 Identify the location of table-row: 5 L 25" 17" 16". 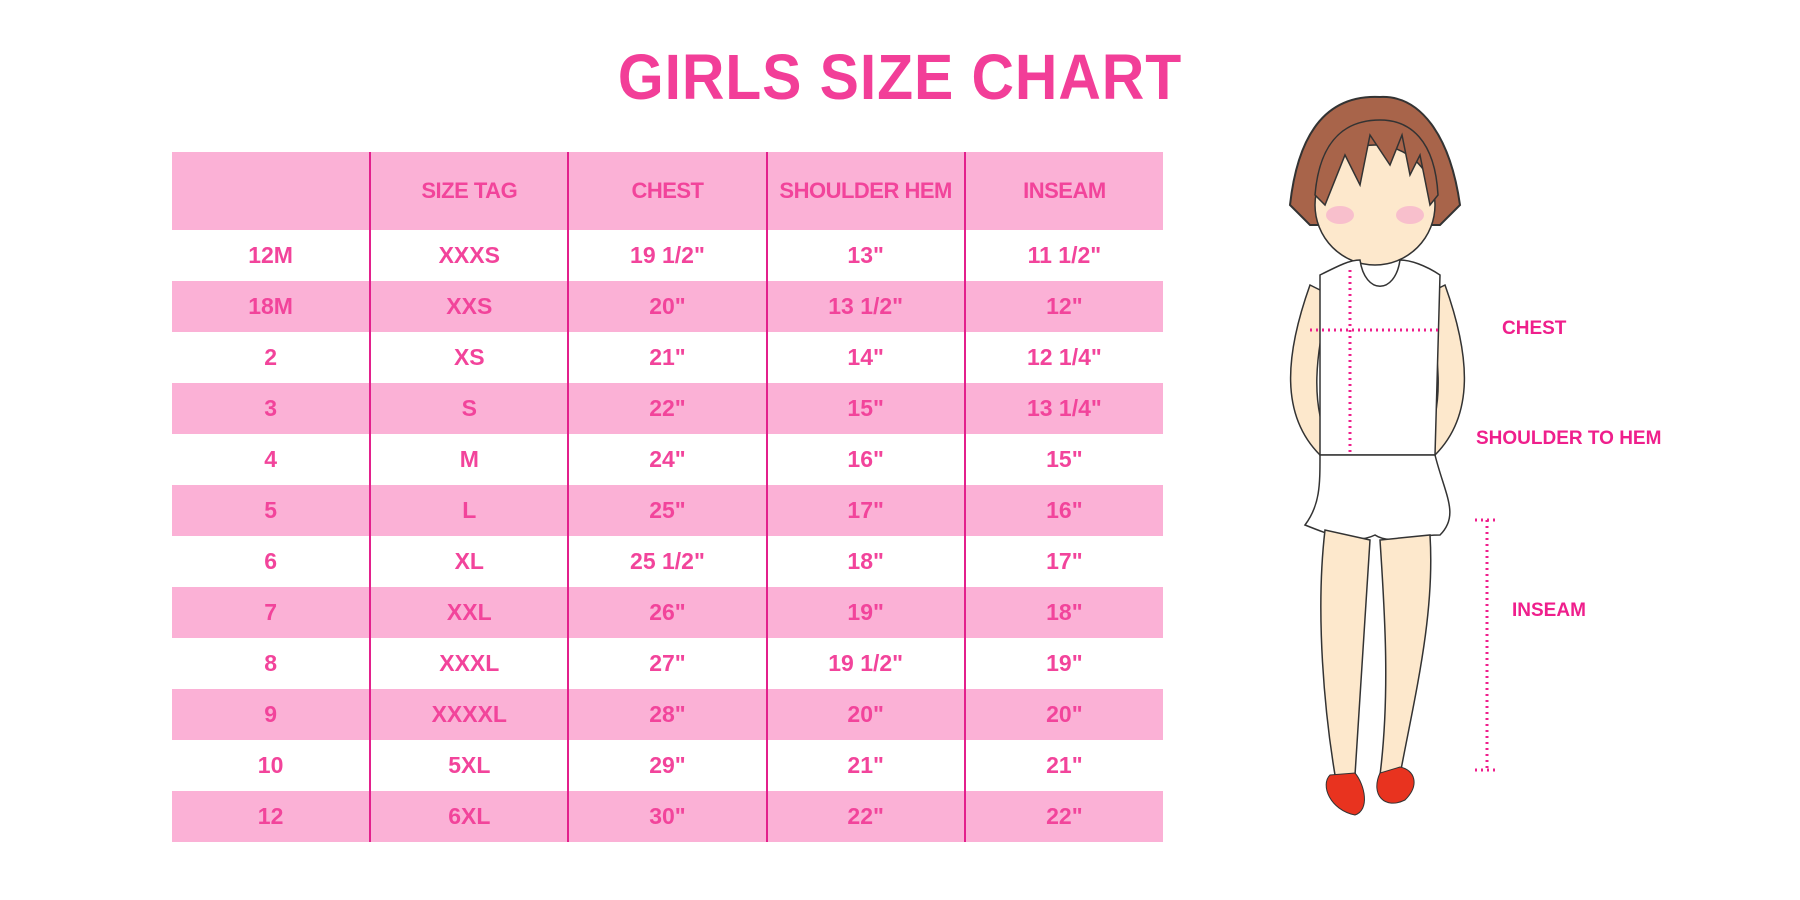
(667, 510).